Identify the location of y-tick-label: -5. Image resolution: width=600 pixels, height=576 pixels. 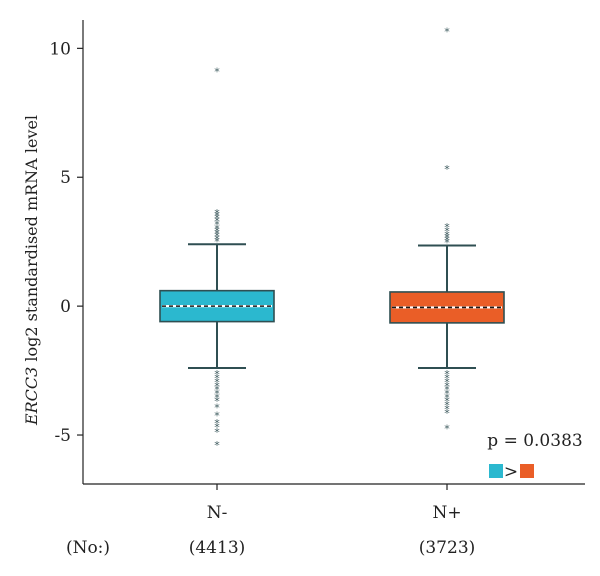
(62, 436).